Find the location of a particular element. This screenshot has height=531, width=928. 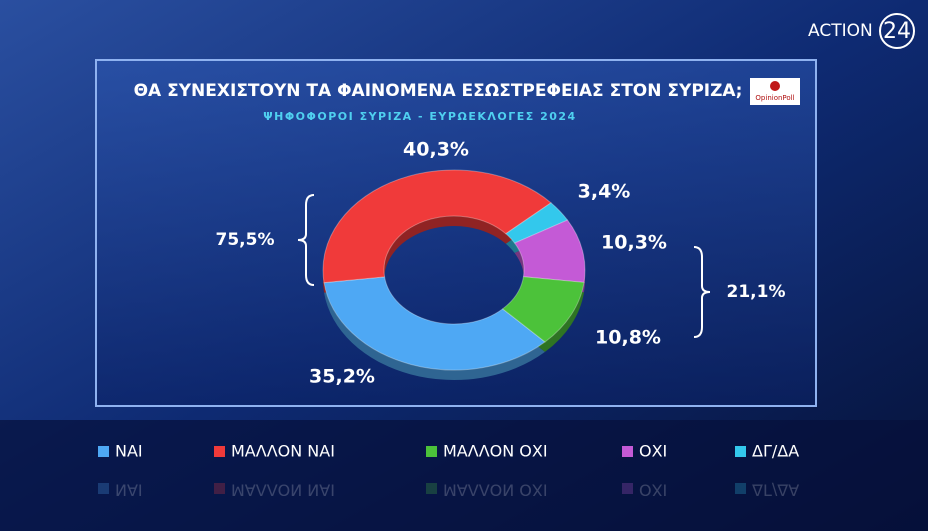

logo-brand: ACTION is located at coordinates (840, 31).